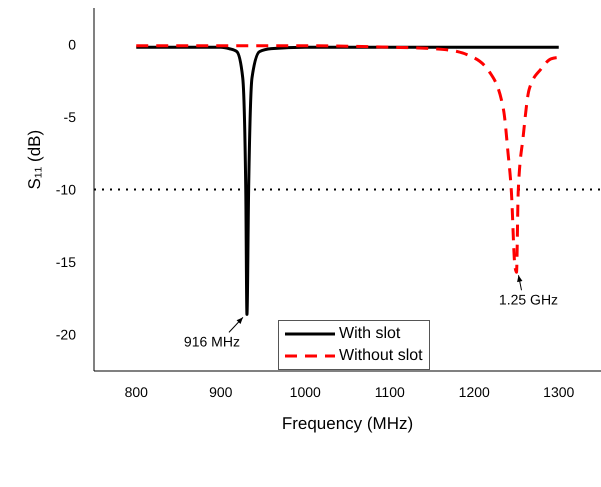 The image size is (601, 487). What do you see at coordinates (70, 116) in the screenshot?
I see `y-tick-label: -5` at bounding box center [70, 116].